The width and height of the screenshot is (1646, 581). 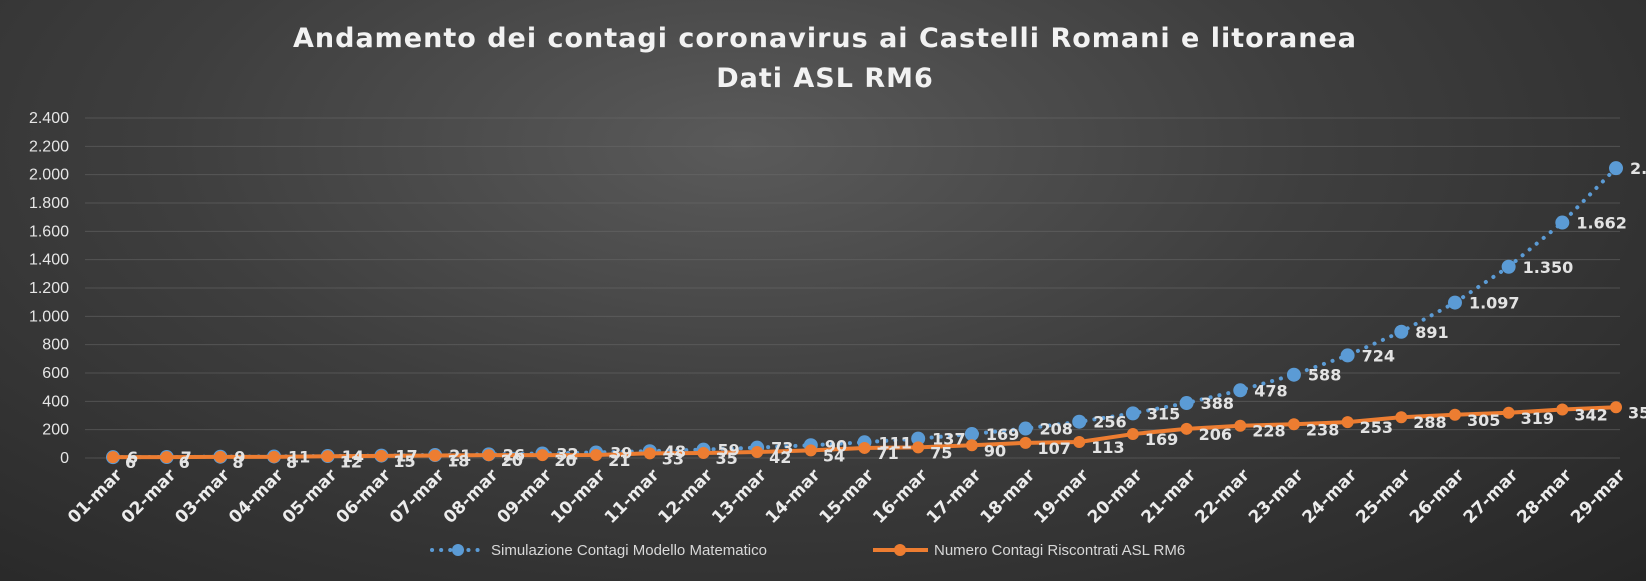 I want to click on legend-label-riscontrati: Numero Contagi Riscontrati ASL RM6, so click(x=1059, y=550).